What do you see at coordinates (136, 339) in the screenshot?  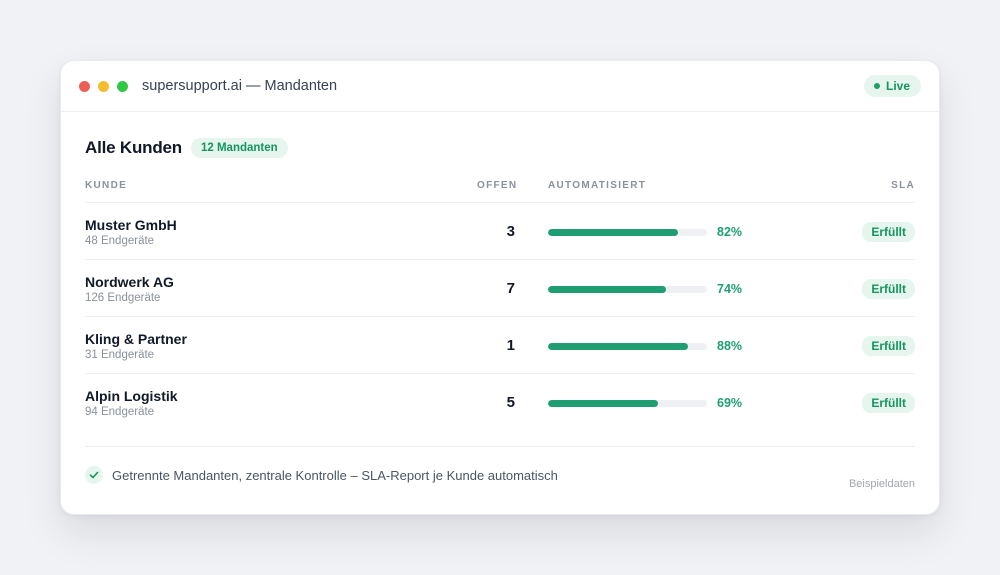 I see `customer-name: Kling & Partner` at bounding box center [136, 339].